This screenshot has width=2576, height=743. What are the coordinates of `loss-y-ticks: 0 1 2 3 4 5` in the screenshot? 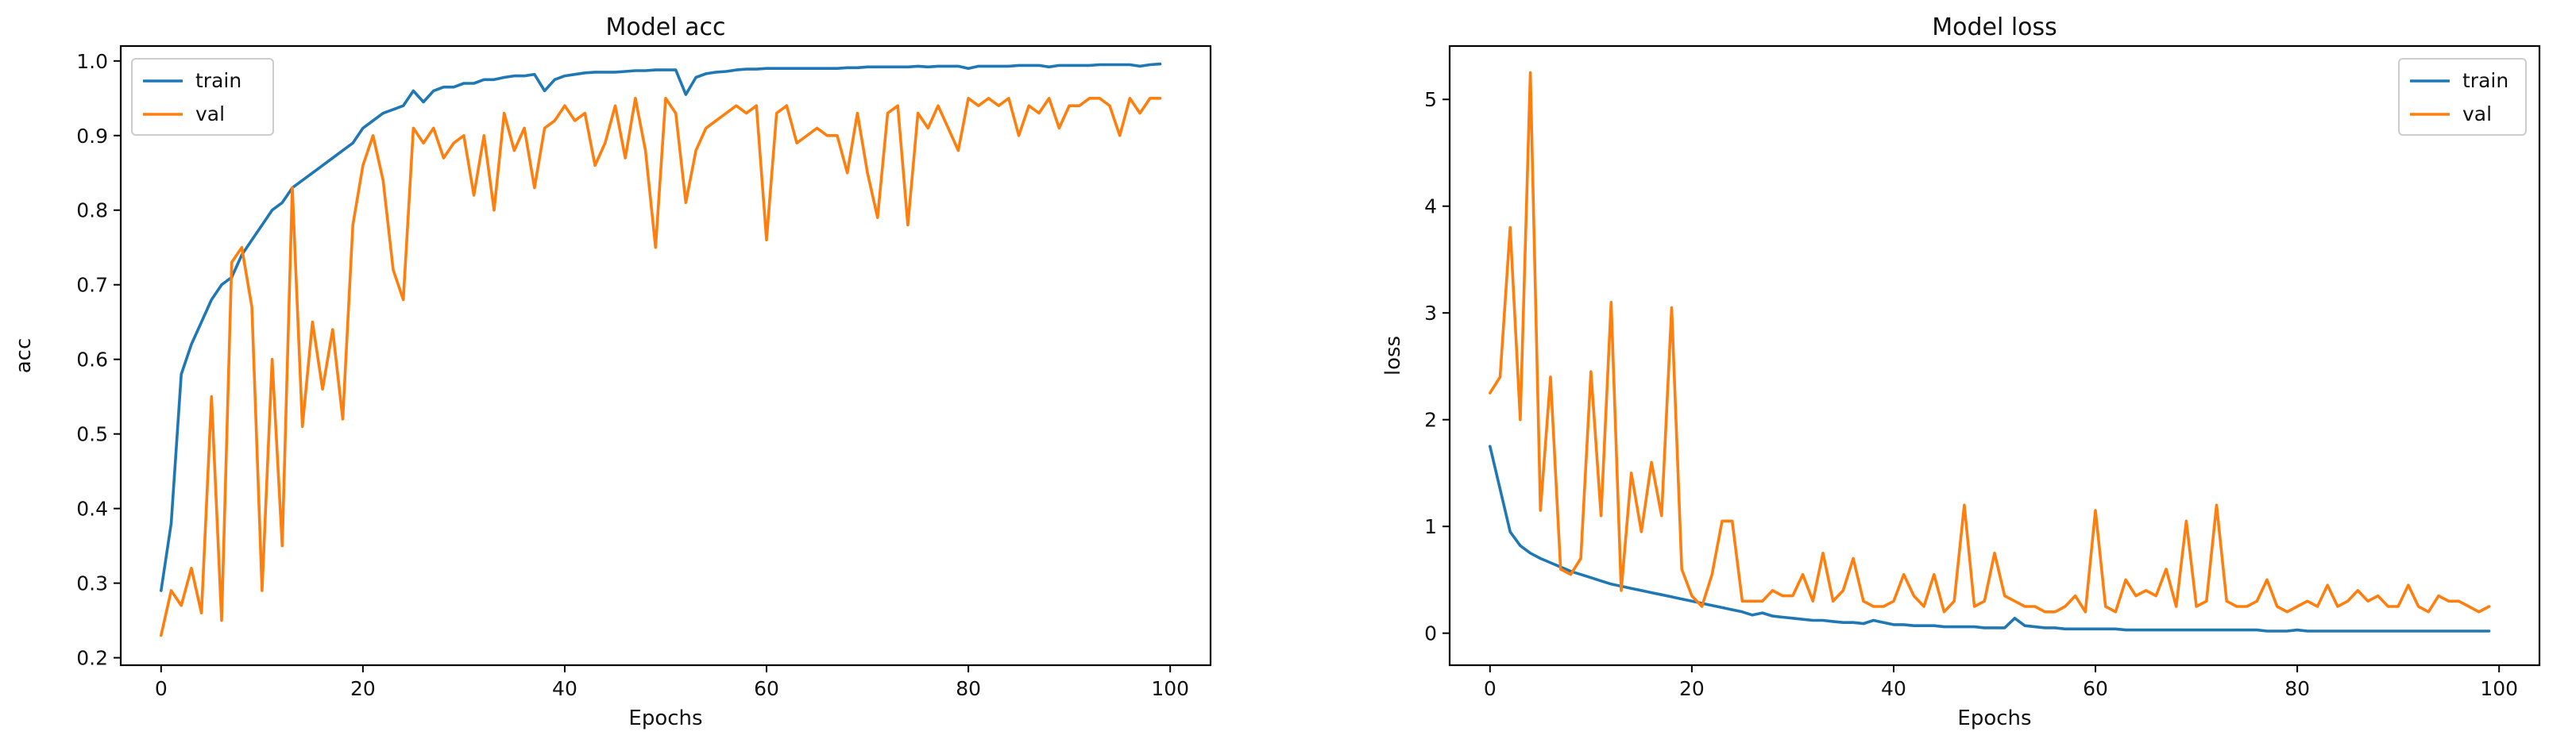 It's located at (1437, 366).